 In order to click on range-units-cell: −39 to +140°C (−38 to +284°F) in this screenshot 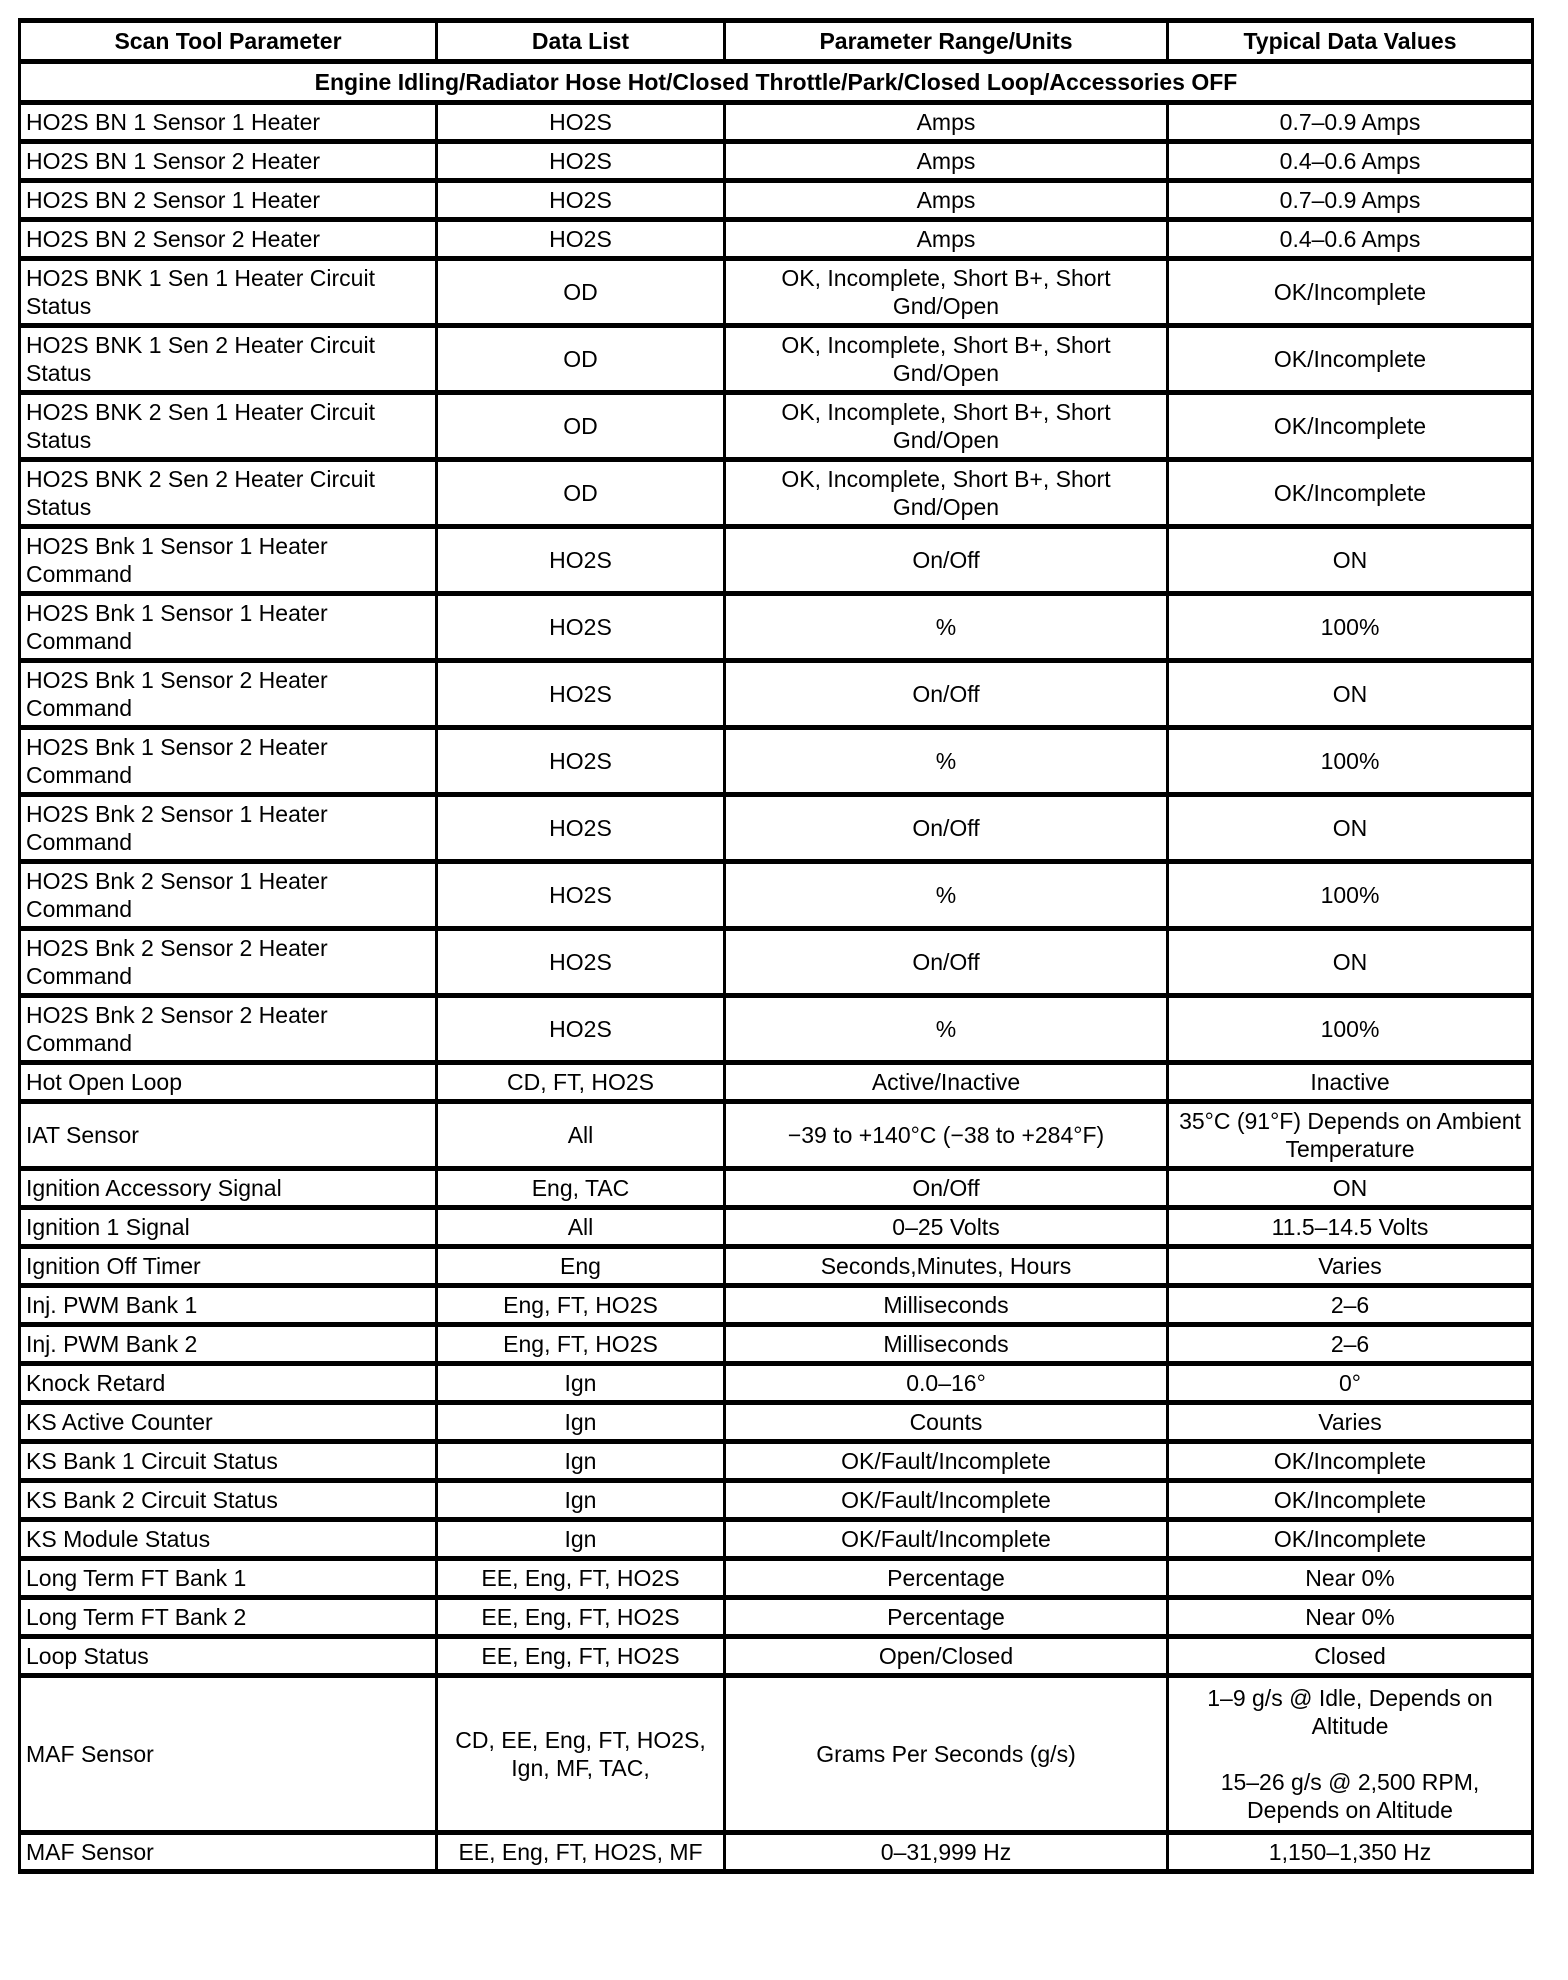, I will do `click(946, 1135)`.